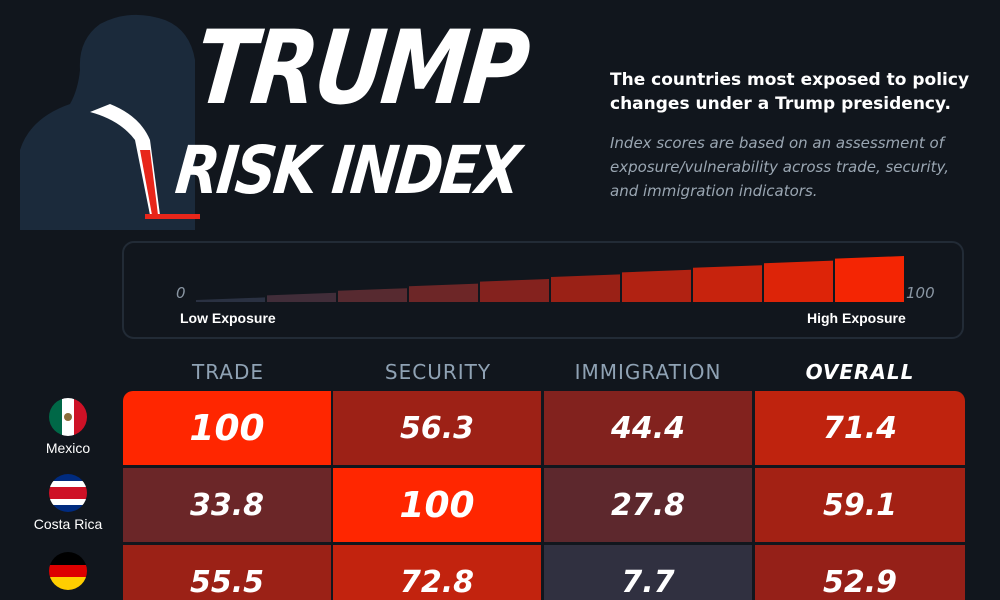 Image resolution: width=1000 pixels, height=600 pixels. Describe the element at coordinates (550, 279) in the screenshot. I see `exposure-scale-wedge` at that location.